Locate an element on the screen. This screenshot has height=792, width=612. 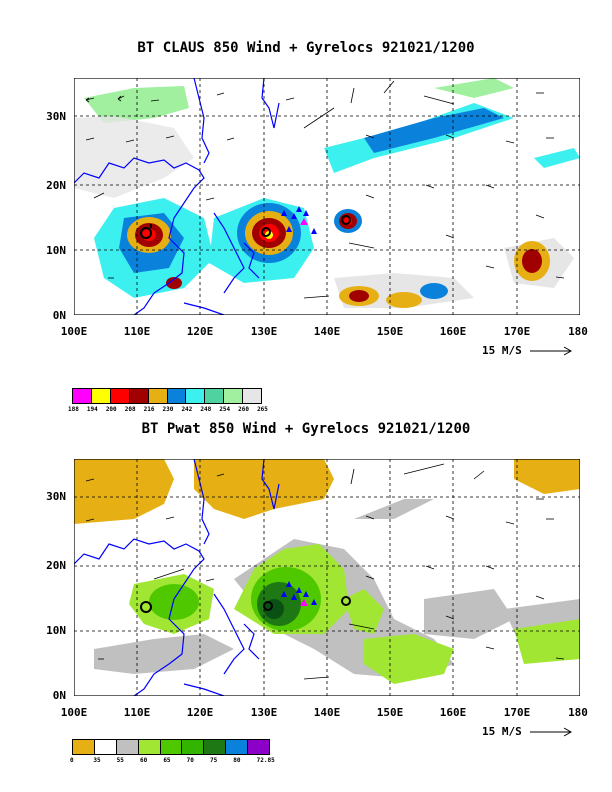
colorbar-tick: 265 is located at coordinates (262, 409).